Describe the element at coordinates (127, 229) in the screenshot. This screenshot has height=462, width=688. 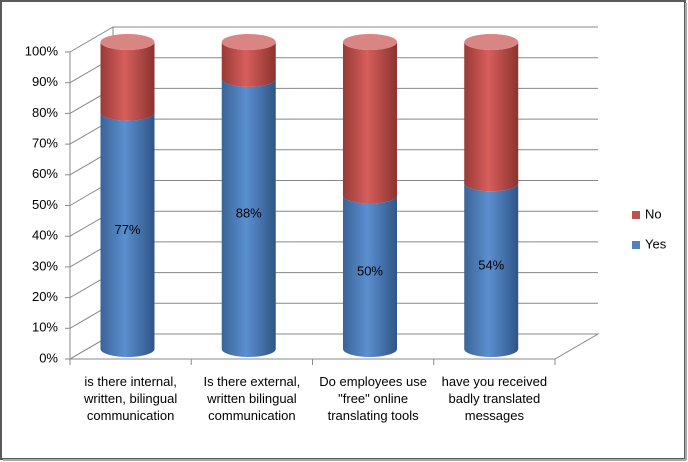
I see `value-label: 77%` at that location.